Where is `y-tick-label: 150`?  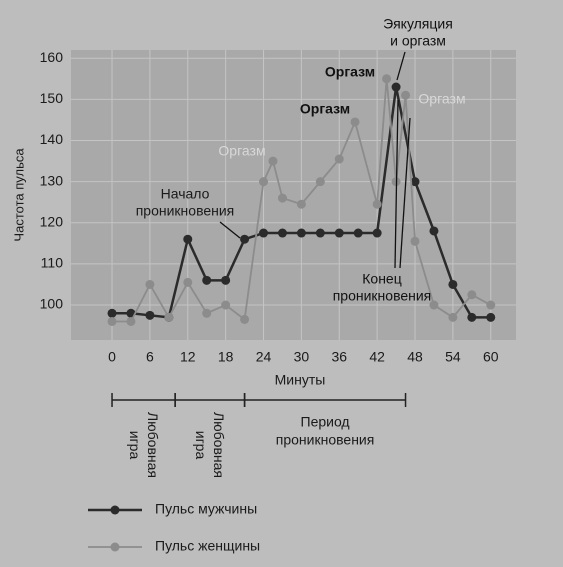 y-tick-label: 150 is located at coordinates (52, 98).